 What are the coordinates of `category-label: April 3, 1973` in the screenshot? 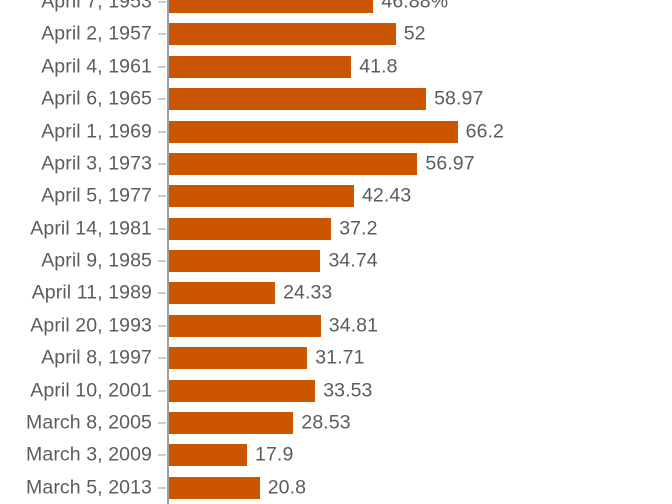 It's located at (96, 163).